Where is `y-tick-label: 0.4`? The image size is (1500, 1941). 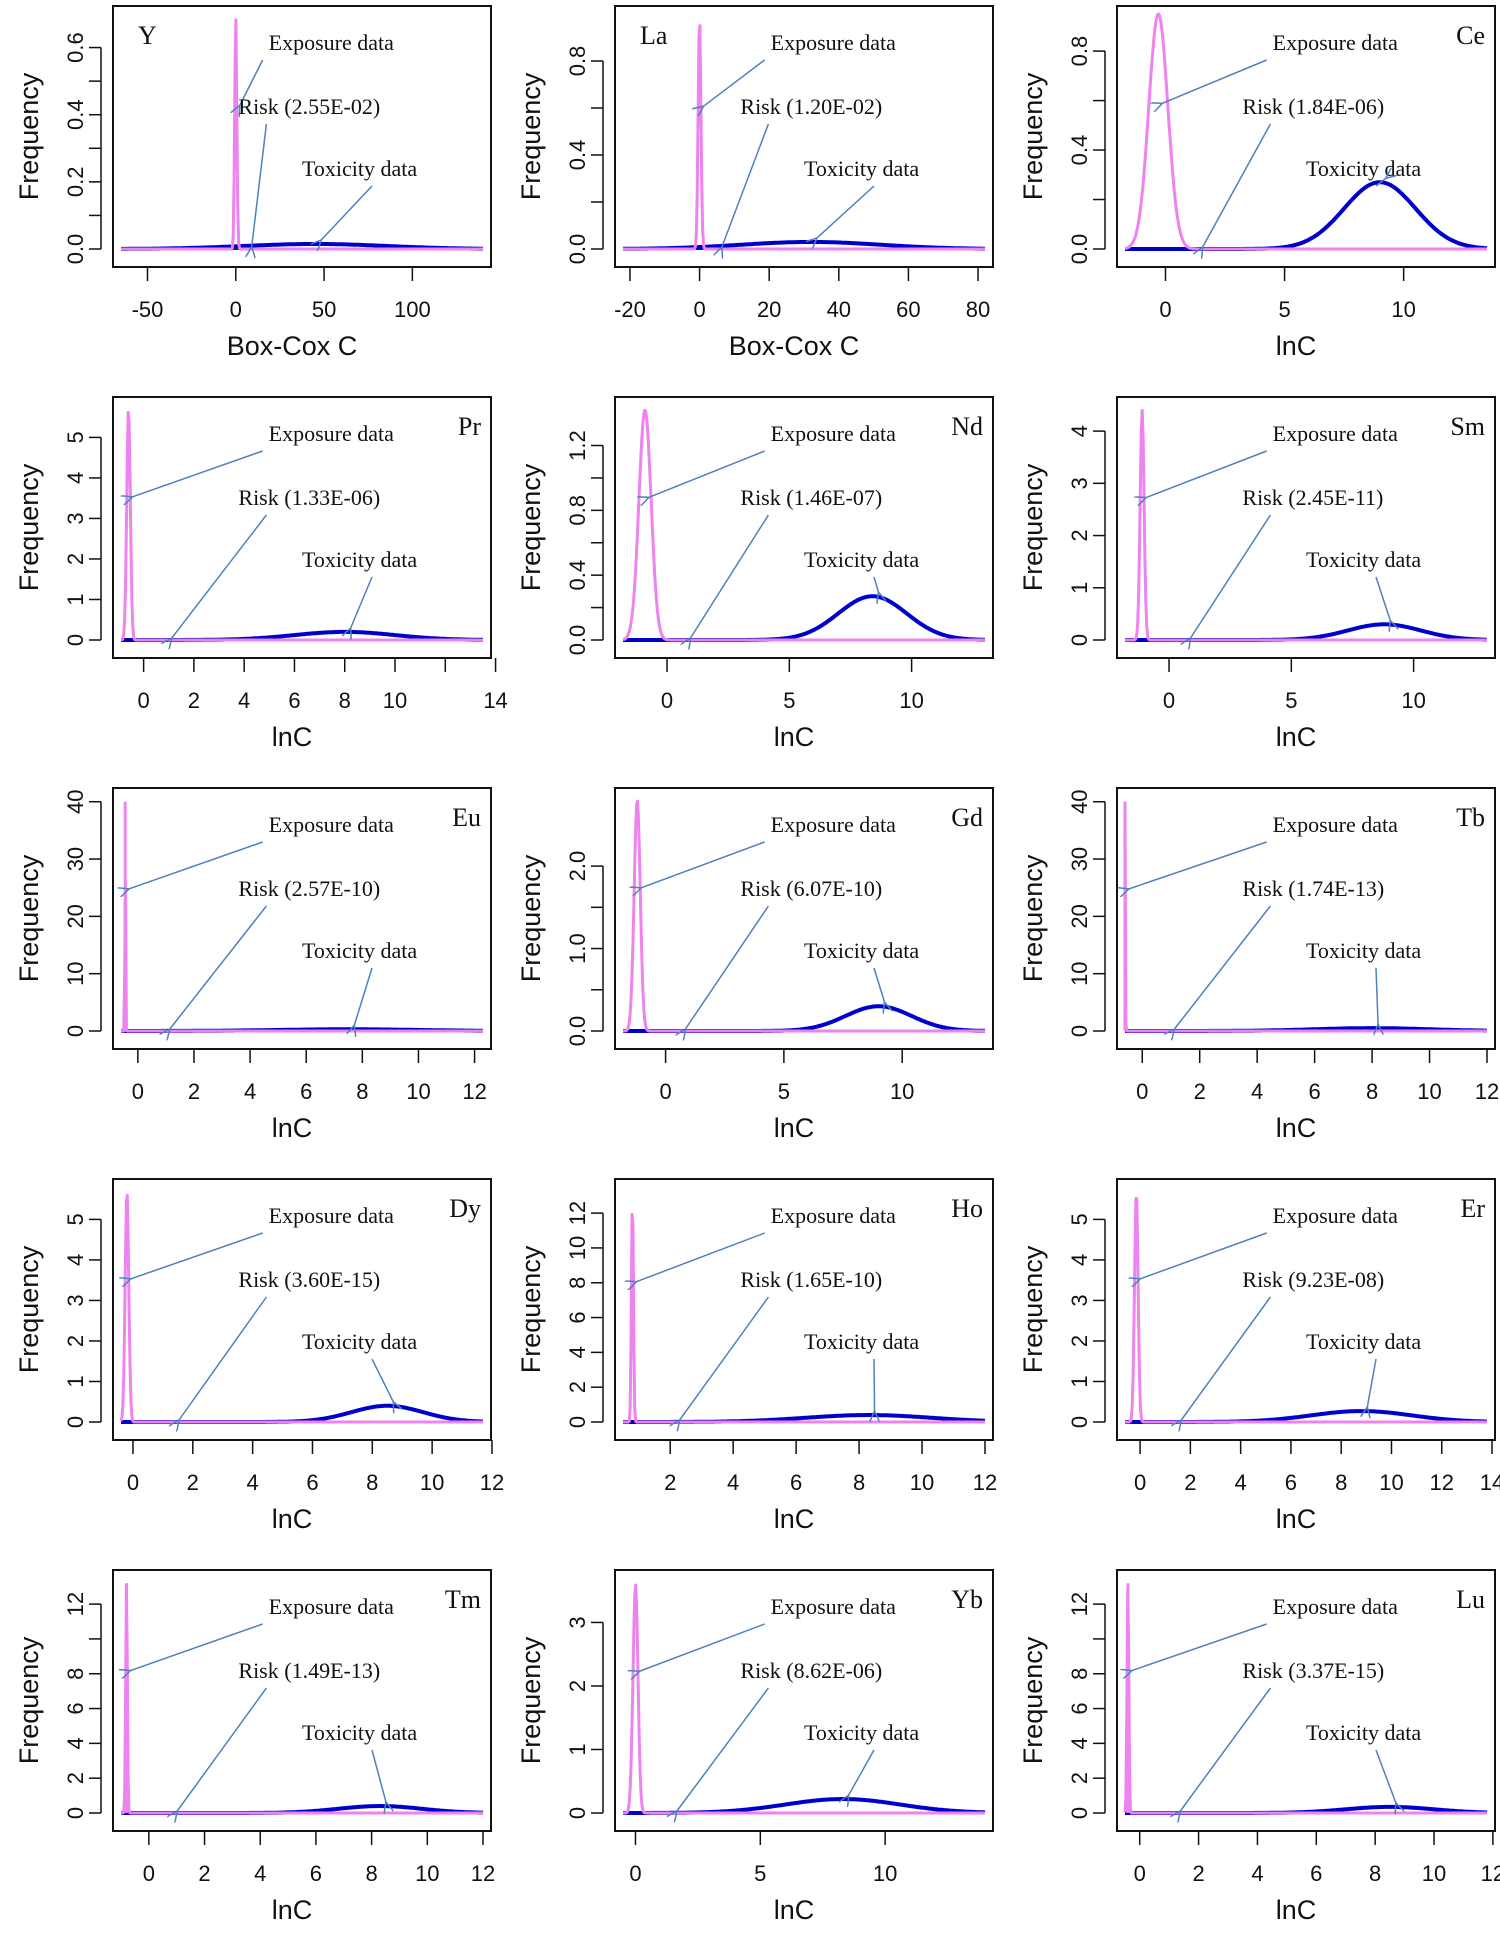
y-tick-label: 0.4 is located at coordinates (577, 575).